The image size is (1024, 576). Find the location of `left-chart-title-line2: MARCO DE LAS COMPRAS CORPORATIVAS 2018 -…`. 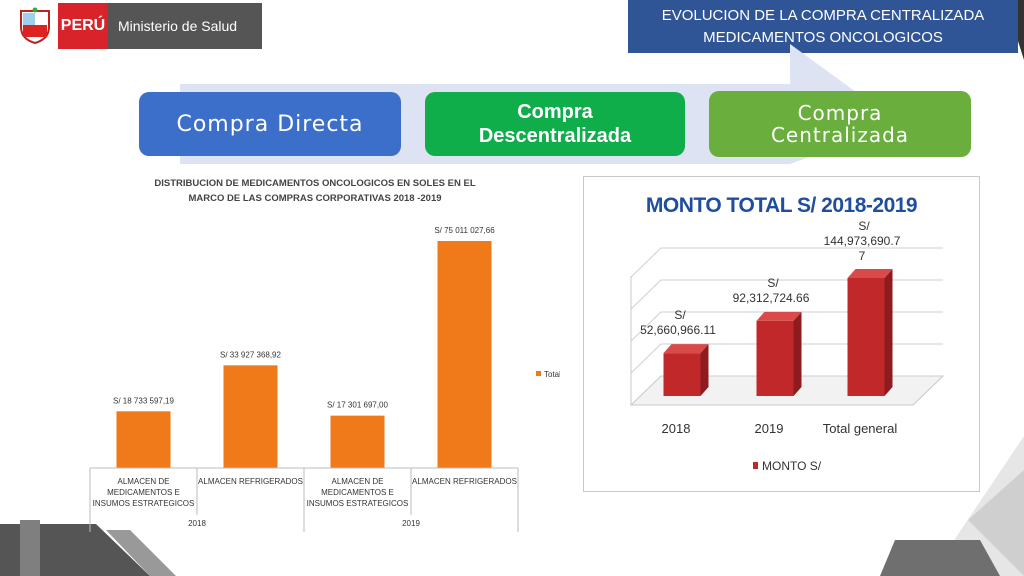

left-chart-title-line2: MARCO DE LAS COMPRAS CORPORATIVAS 2018 -… is located at coordinates (315, 198).